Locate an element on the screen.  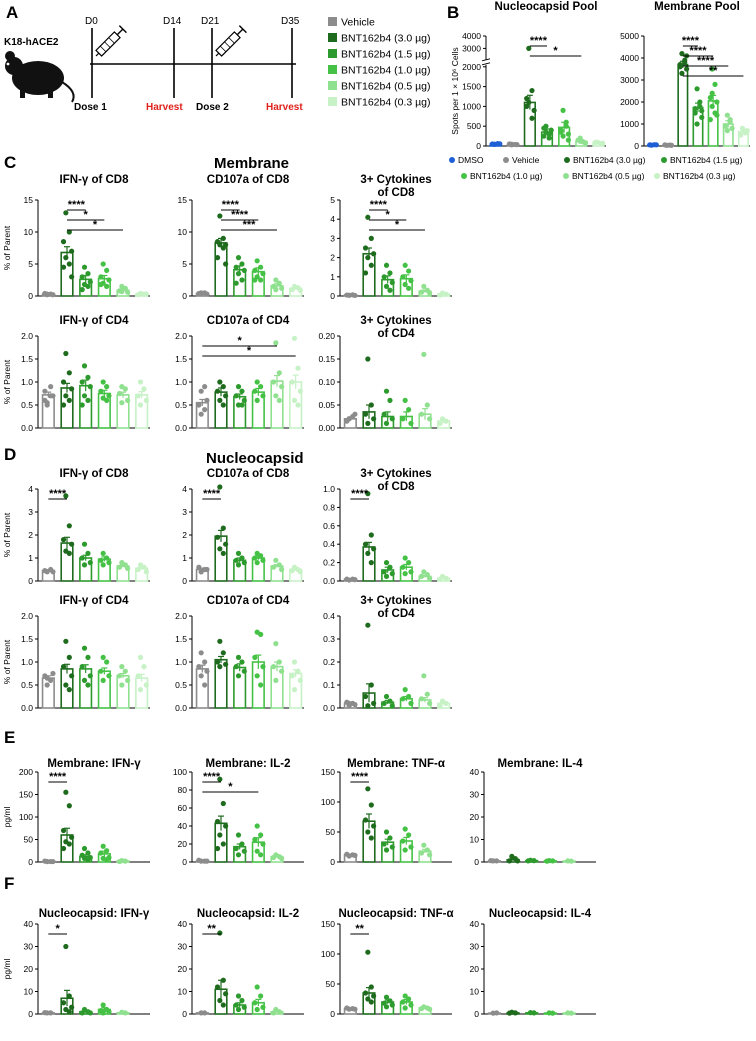
y-tick-label: 20 is located at coordinates (183, 969).